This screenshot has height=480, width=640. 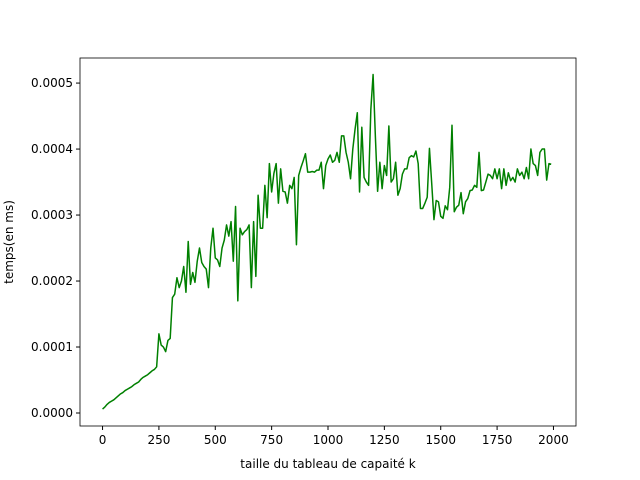 What do you see at coordinates (103, 440) in the screenshot?
I see `x-tick-label: 0` at bounding box center [103, 440].